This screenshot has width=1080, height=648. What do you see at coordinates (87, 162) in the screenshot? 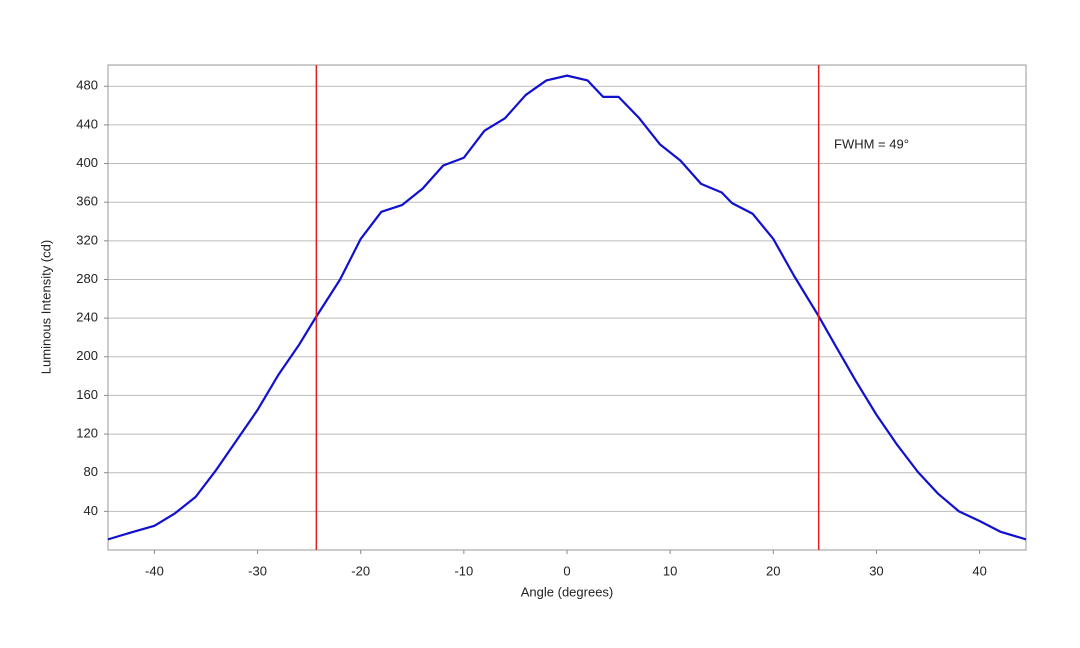
I see `y-tick-label: 400` at bounding box center [87, 162].